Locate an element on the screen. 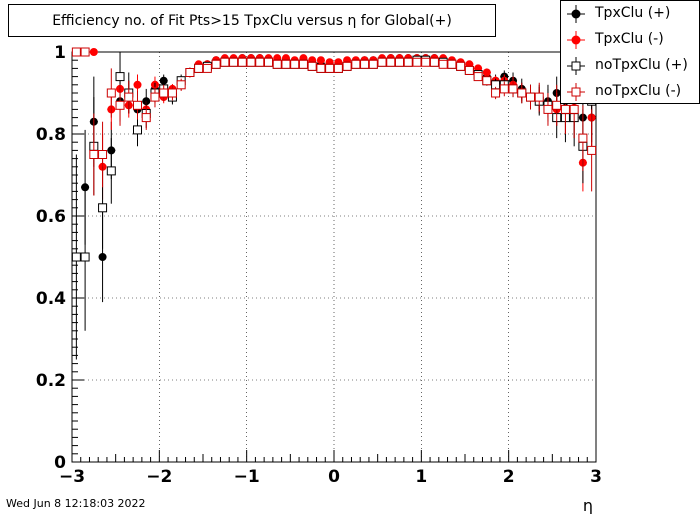  y-tick-label: 0.8 is located at coordinates (51, 135).